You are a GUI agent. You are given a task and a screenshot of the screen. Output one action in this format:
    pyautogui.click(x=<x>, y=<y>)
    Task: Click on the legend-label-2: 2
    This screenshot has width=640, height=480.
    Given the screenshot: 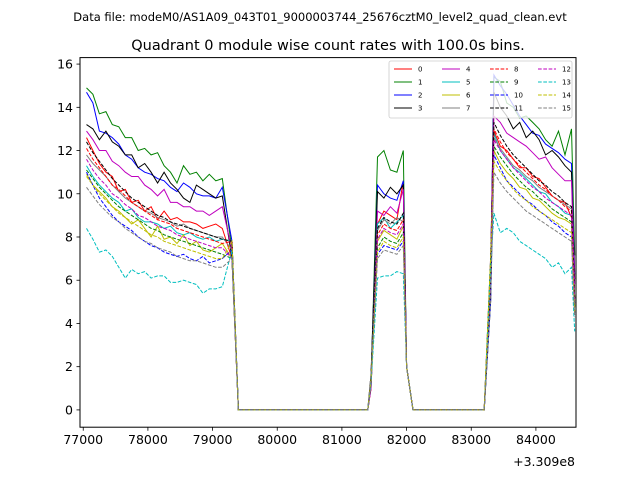 What is the action you would take?
    pyautogui.click(x=420, y=96)
    